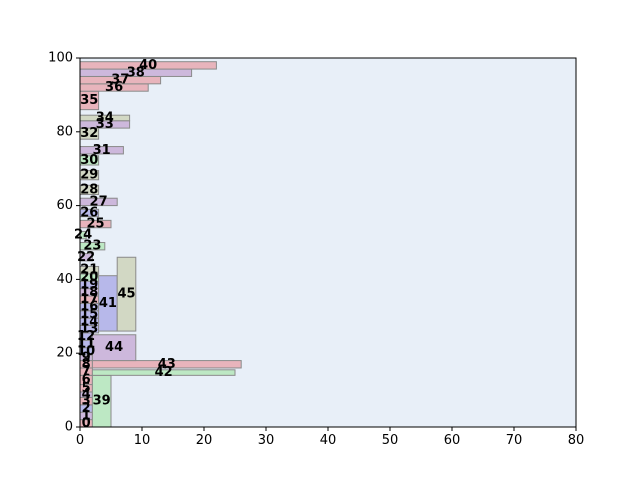  What do you see at coordinates (105, 124) in the screenshot?
I see `rect-label-33: 33` at bounding box center [105, 124].